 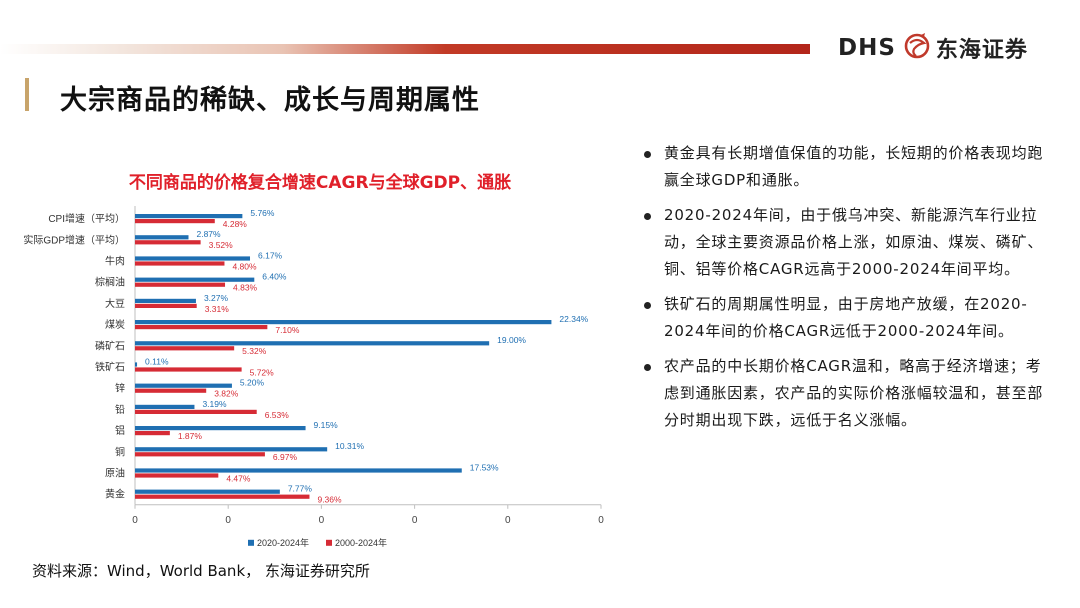 I want to click on data-label-2020-2024: 5.76%, so click(x=262, y=213).